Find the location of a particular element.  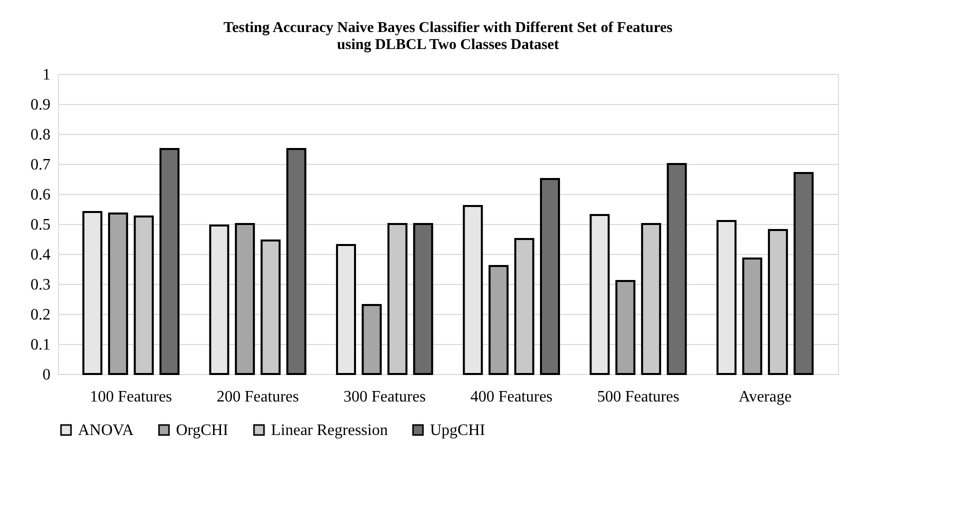

y-tick-label: 0.6 is located at coordinates (40, 195).